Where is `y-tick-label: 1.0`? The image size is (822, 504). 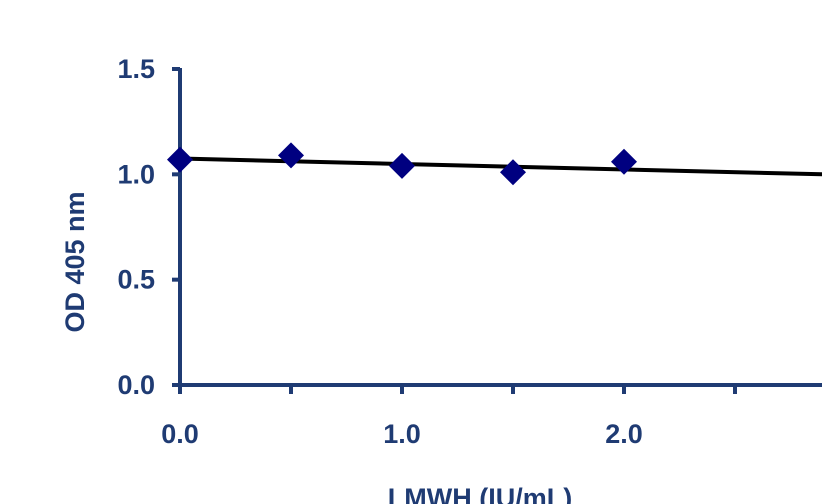 y-tick-label: 1.0 is located at coordinates (136, 174).